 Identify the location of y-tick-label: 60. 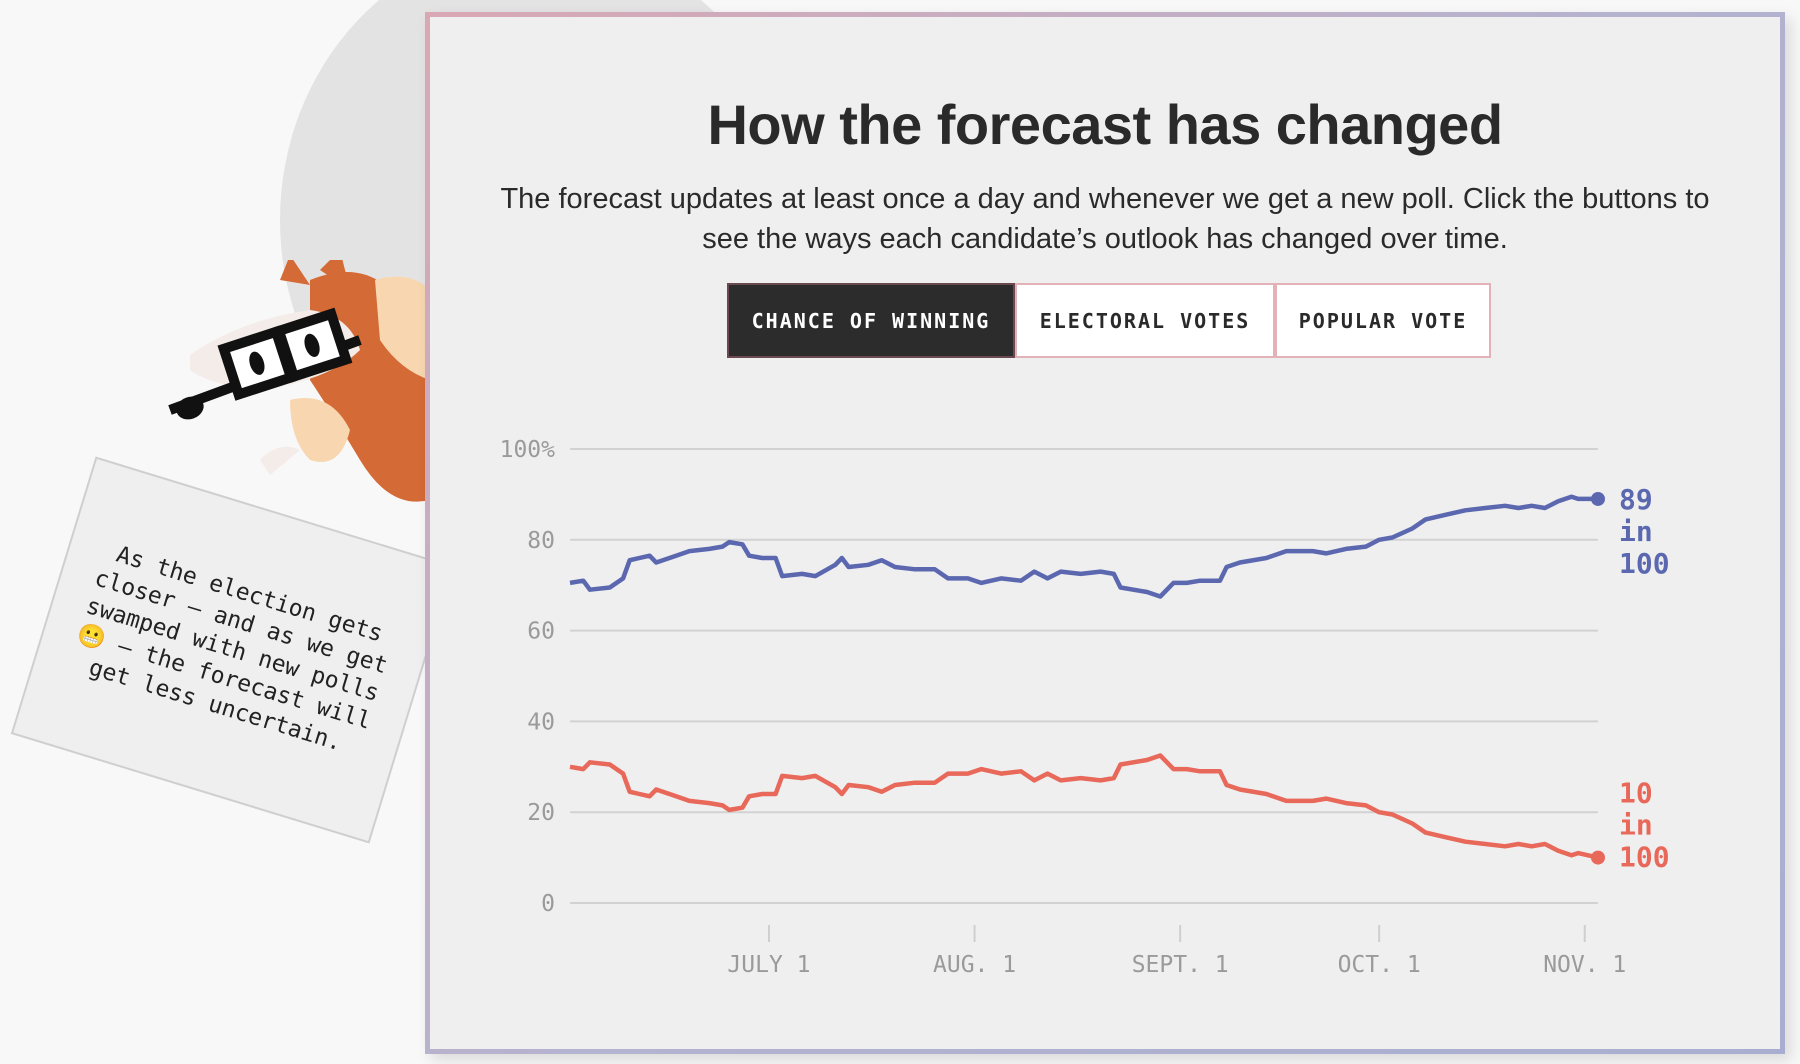
(541, 632).